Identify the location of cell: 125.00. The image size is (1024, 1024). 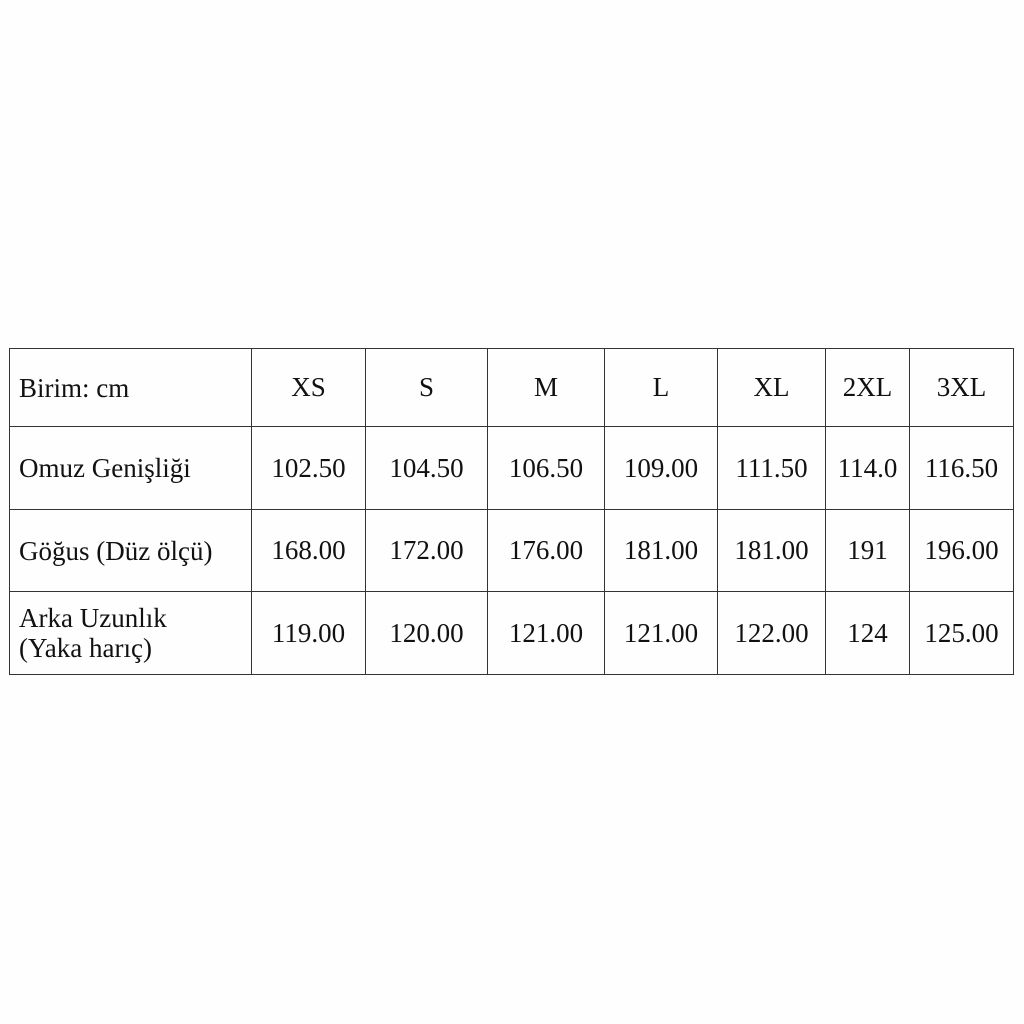
(961, 633).